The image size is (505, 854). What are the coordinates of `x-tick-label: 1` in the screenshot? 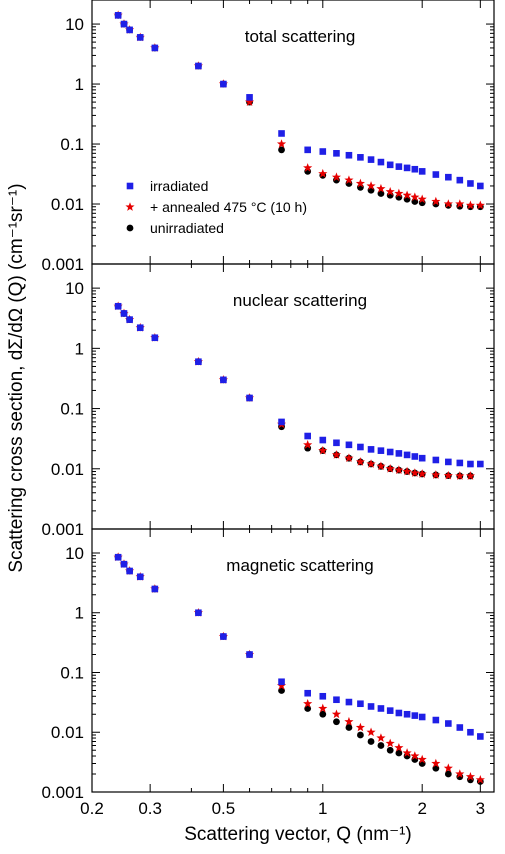 It's located at (322, 808).